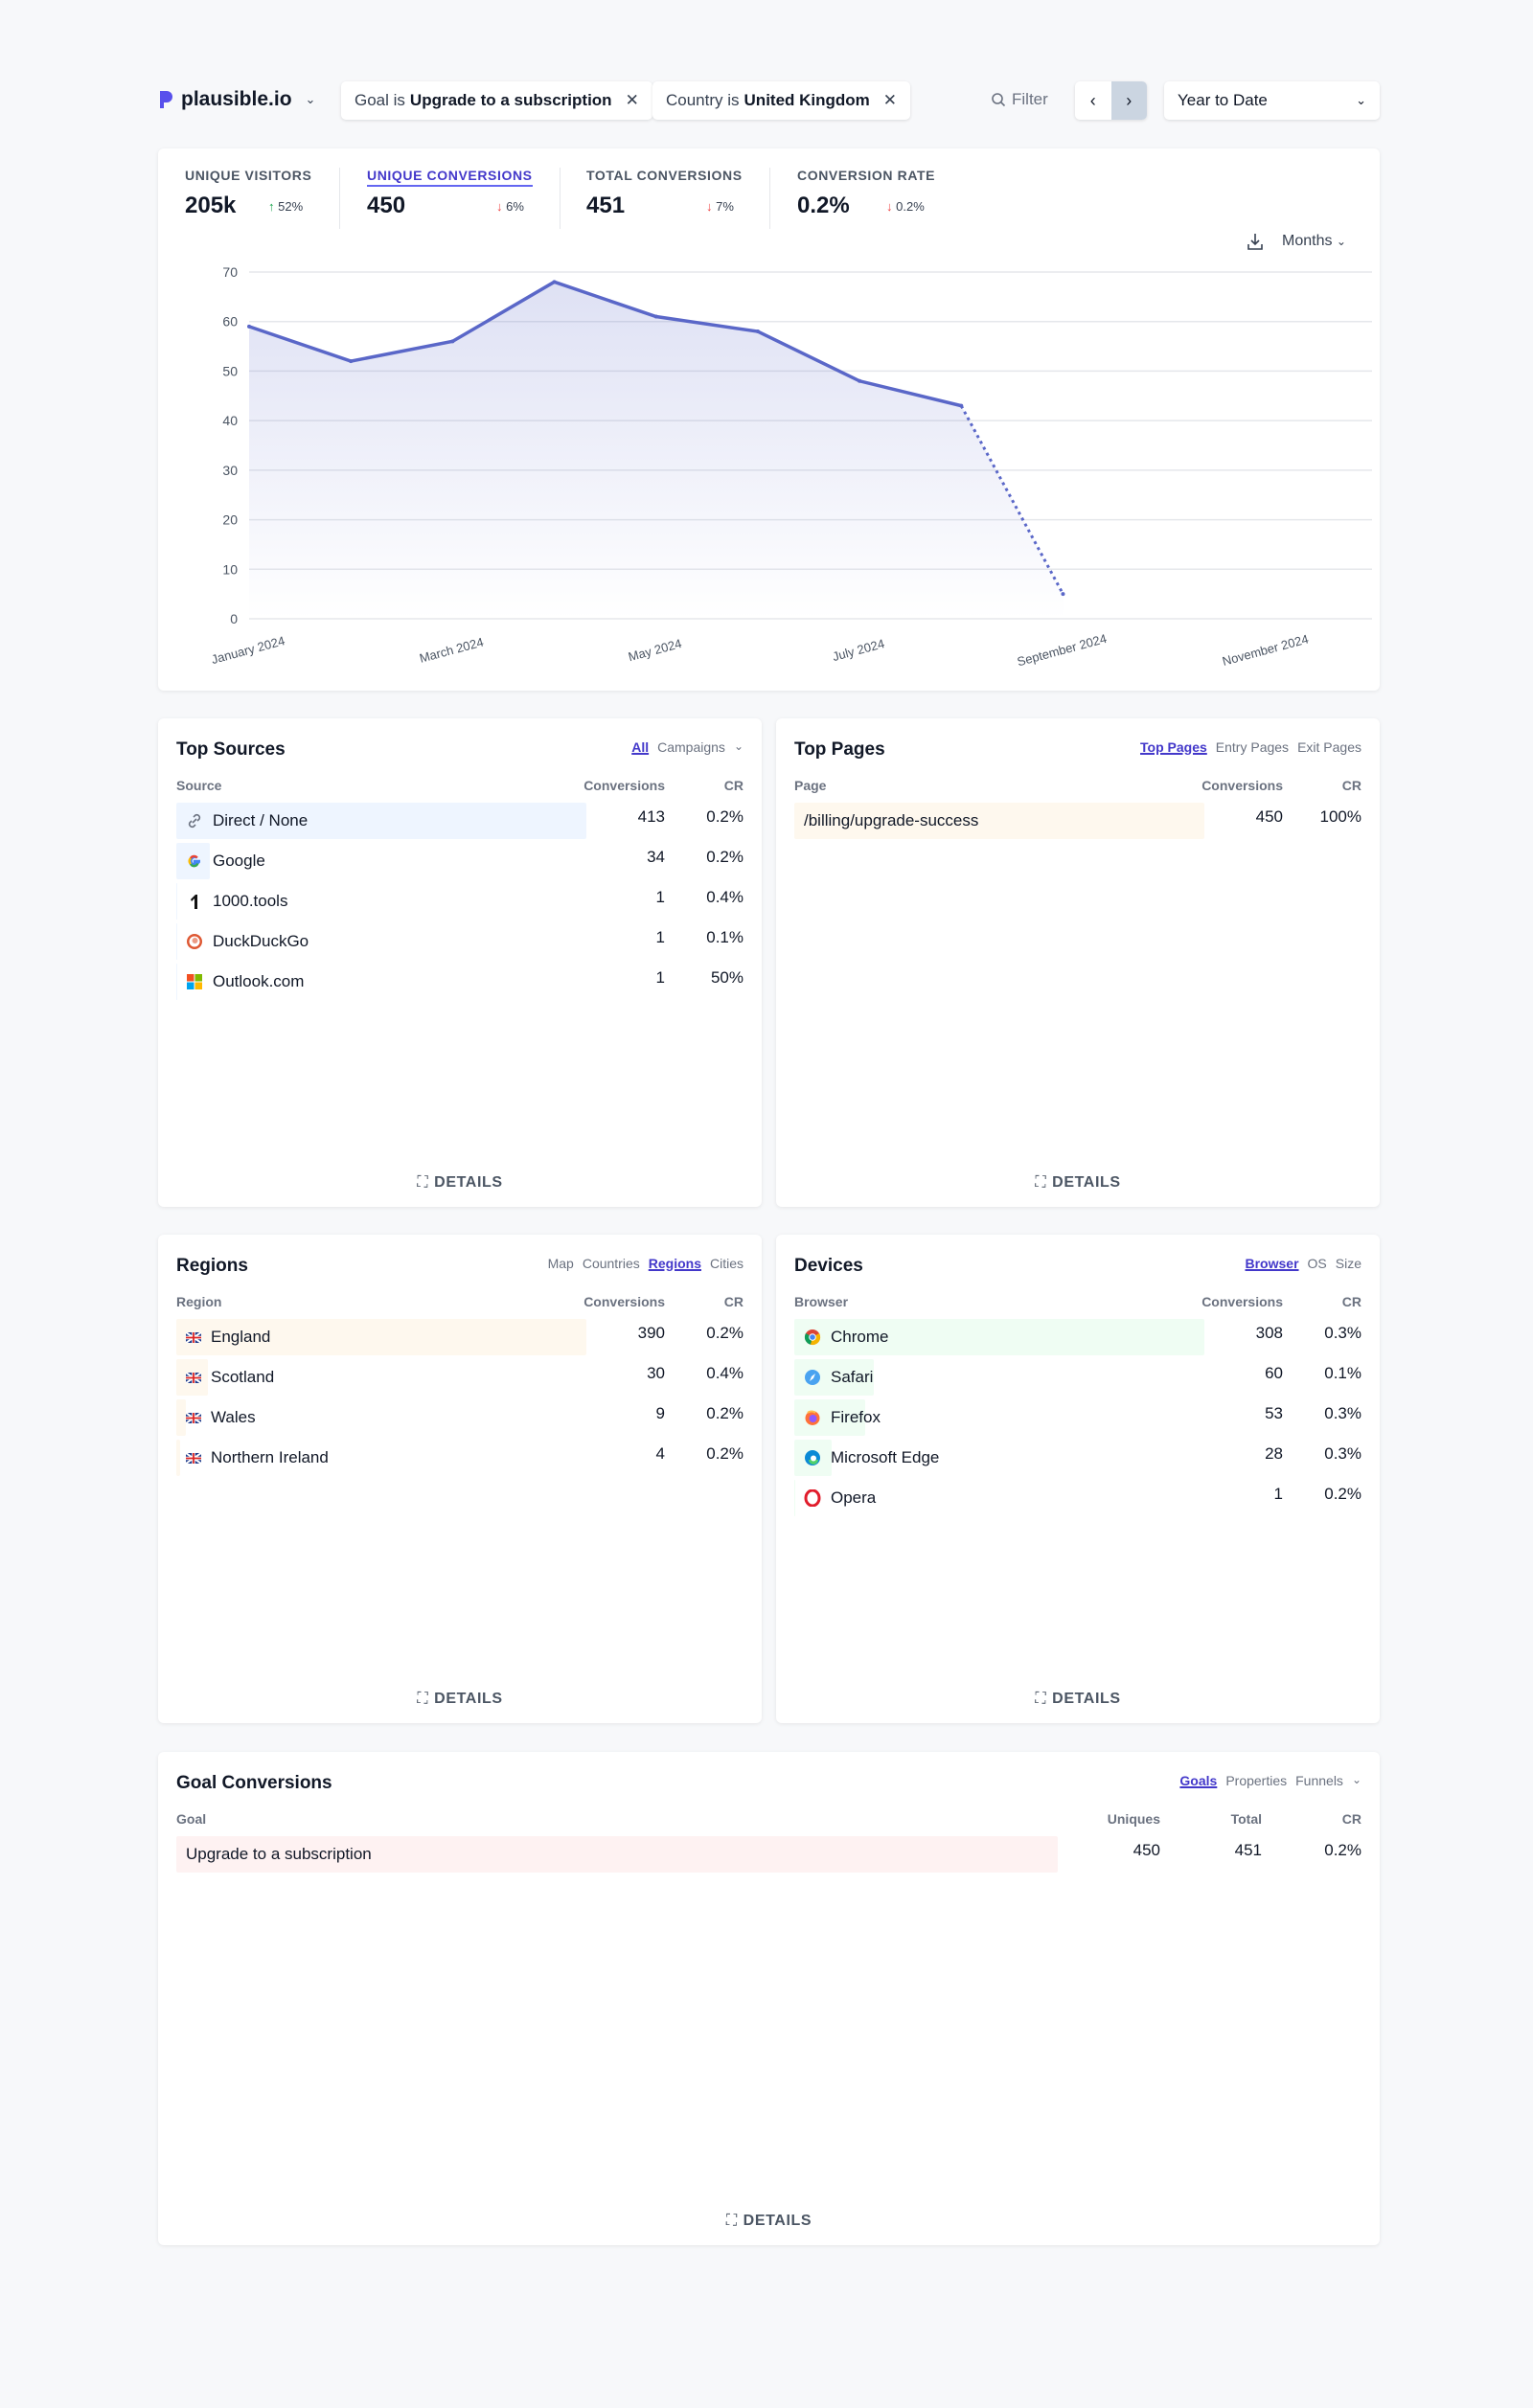 Image resolution: width=1533 pixels, height=2408 pixels. What do you see at coordinates (1030, 99) in the screenshot?
I see `filter-label: Filter` at bounding box center [1030, 99].